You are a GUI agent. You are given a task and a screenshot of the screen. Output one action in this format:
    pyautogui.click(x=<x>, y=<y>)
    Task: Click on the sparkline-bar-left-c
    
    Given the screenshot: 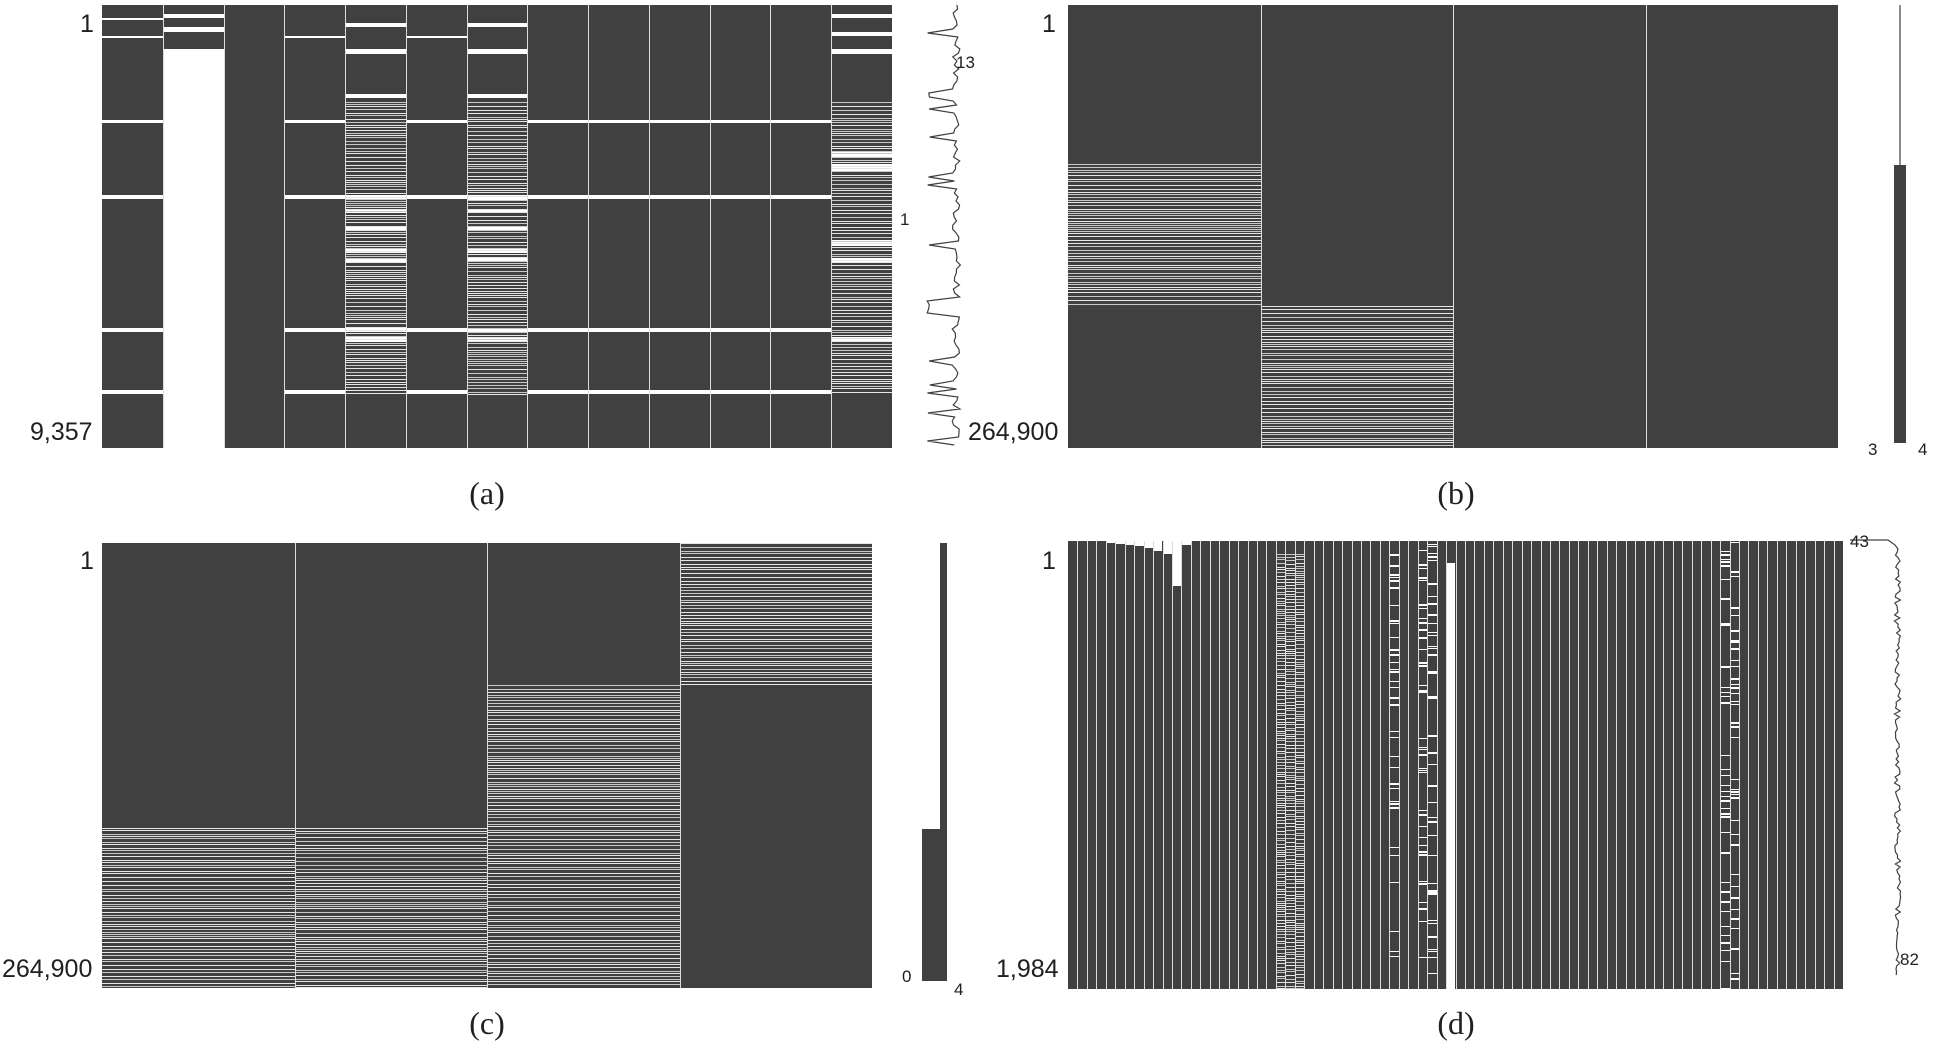 What is the action you would take?
    pyautogui.click(x=932, y=905)
    